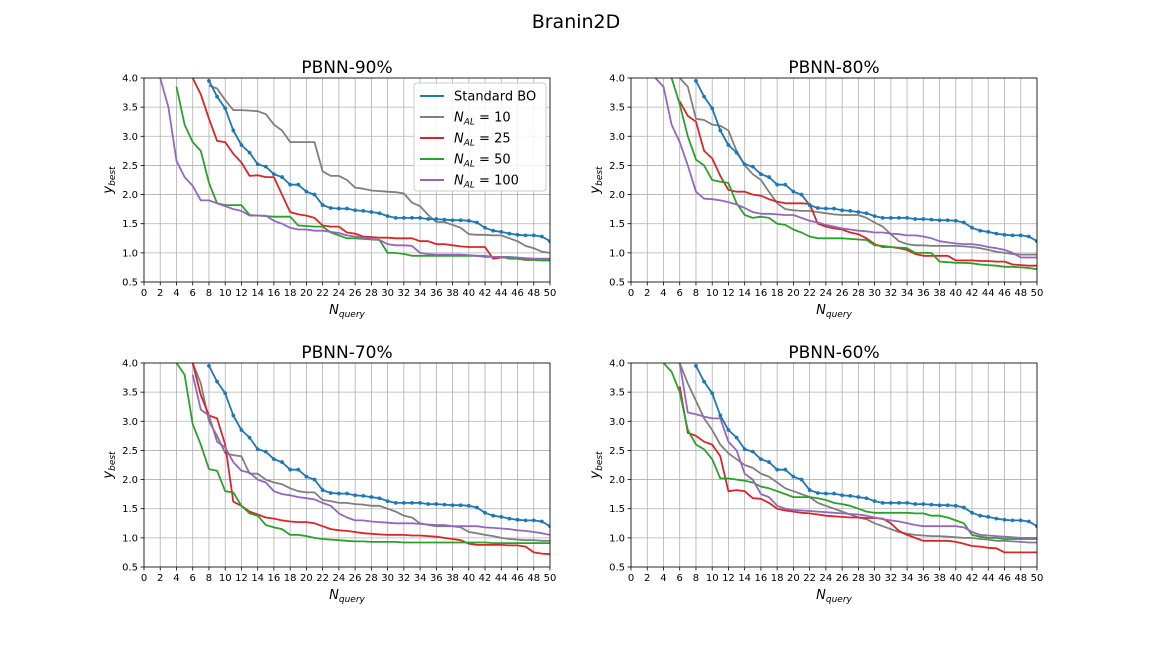 The height and width of the screenshot is (648, 1152). What do you see at coordinates (387, 293) in the screenshot?
I see `x-tick-label: 30` at bounding box center [387, 293].